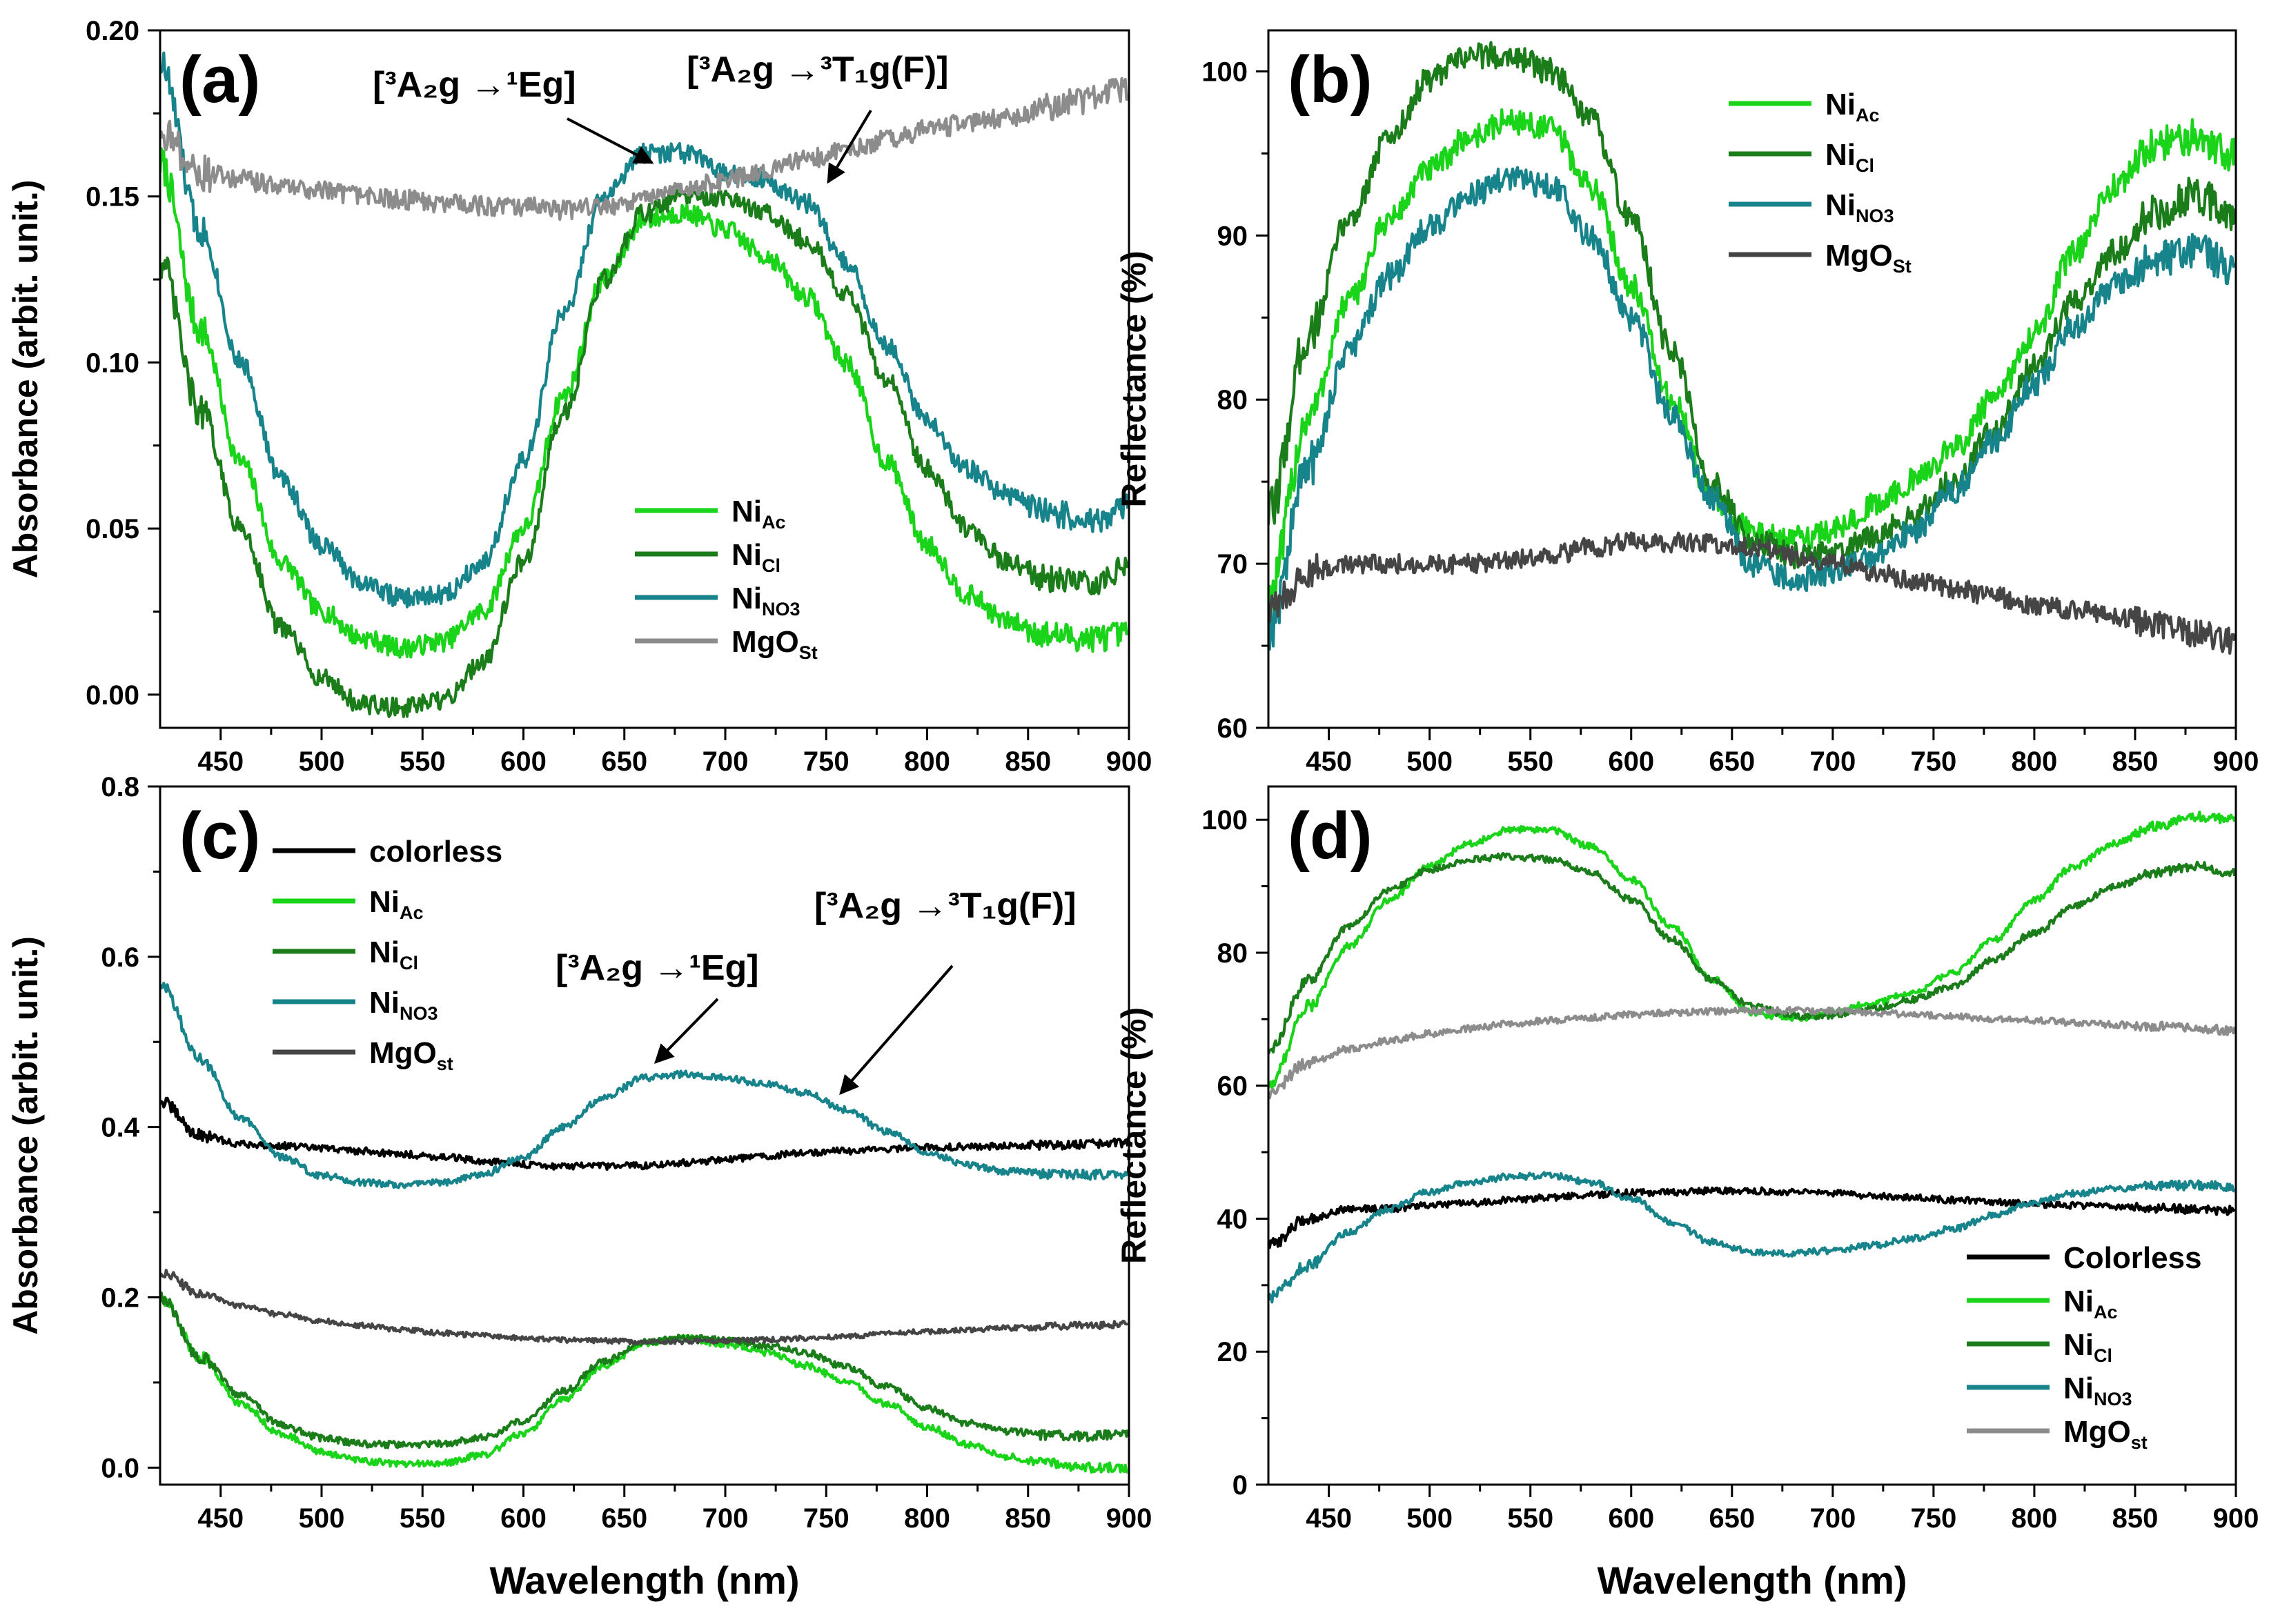 This screenshot has width=2269, height=1624. What do you see at coordinates (1752, 593) in the screenshot?
I see `series-line-mgo-st` at bounding box center [1752, 593].